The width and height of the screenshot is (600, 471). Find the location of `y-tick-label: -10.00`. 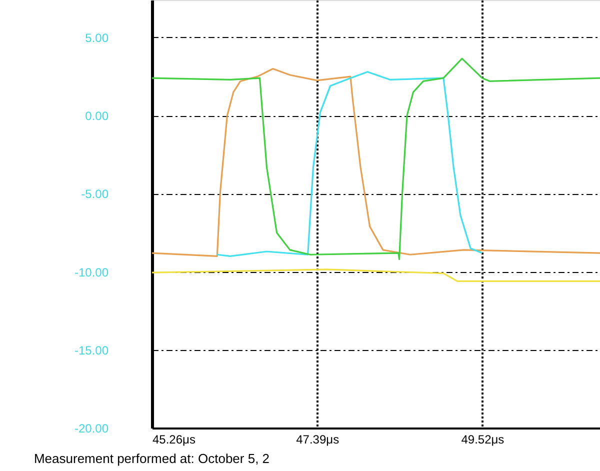

y-tick-label: -10.00 is located at coordinates (91, 272).